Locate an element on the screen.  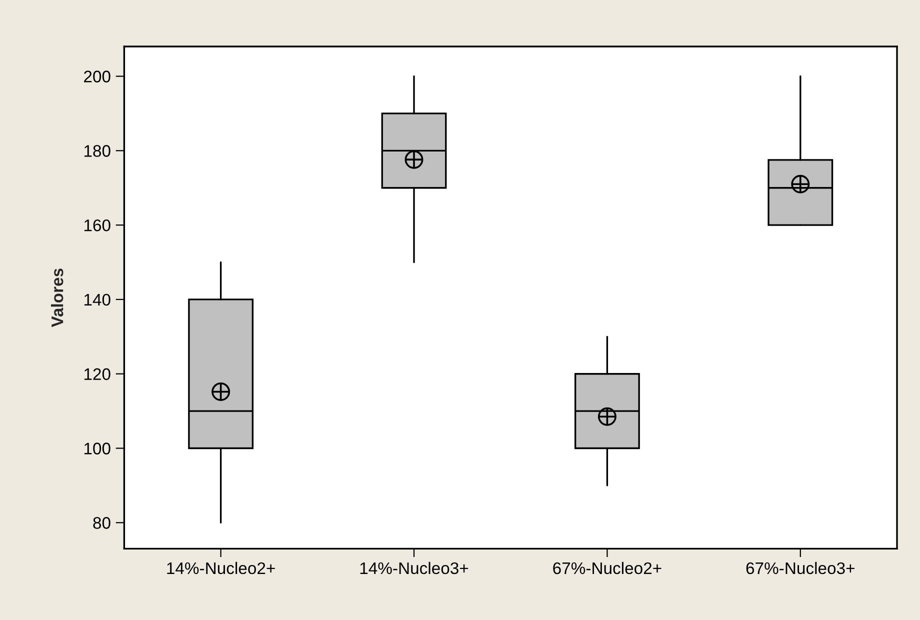
y-tick-label: 100 is located at coordinates (97, 448).